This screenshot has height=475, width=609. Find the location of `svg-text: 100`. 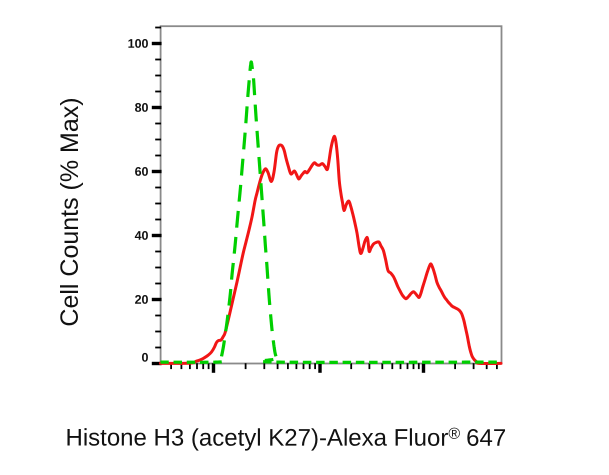

svg-text: 100 is located at coordinates (138, 44).